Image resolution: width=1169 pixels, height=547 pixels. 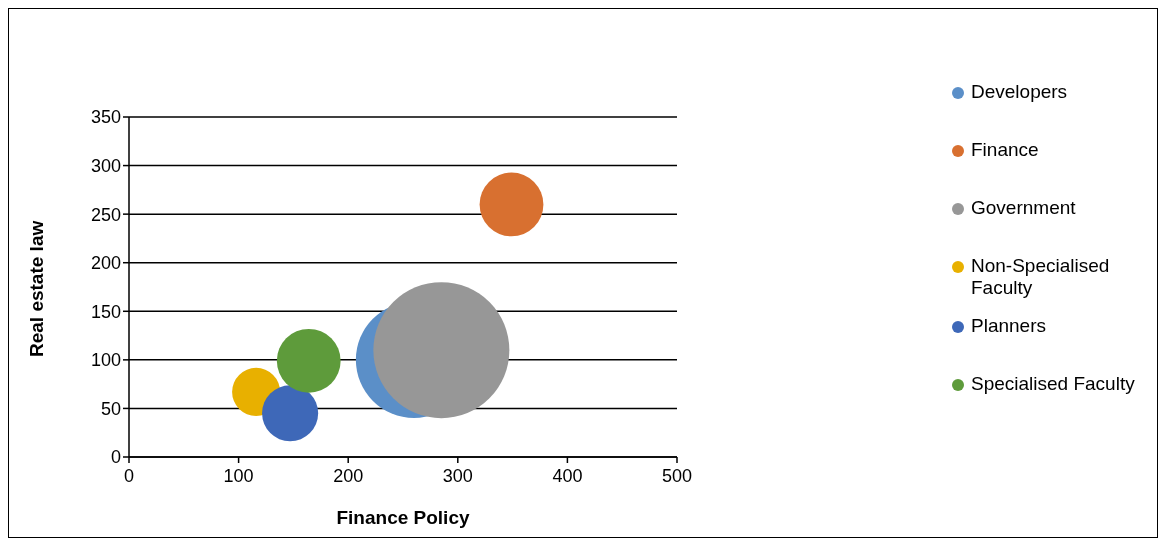 What do you see at coordinates (36, 288) in the screenshot?
I see `y-axis-title: Real estate law` at bounding box center [36, 288].